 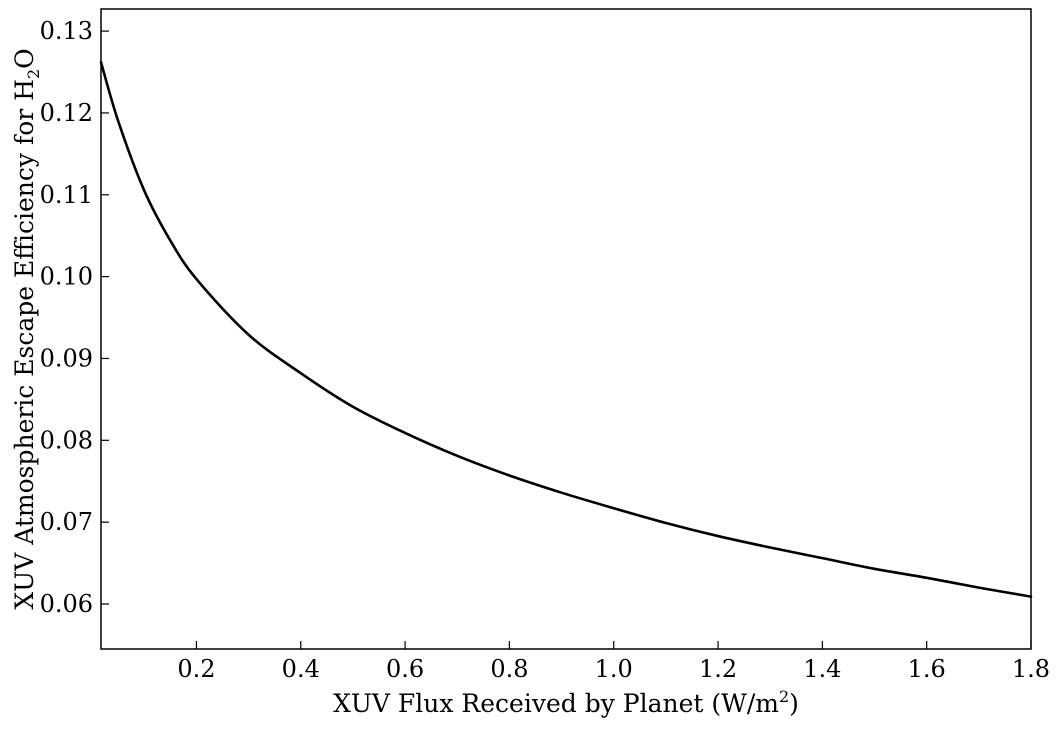 I want to click on x-axis-ticks: 0.2 0.4 0.6 0.8 1.0 1.2 1.4 1.6 1.8, so click(x=613, y=662).